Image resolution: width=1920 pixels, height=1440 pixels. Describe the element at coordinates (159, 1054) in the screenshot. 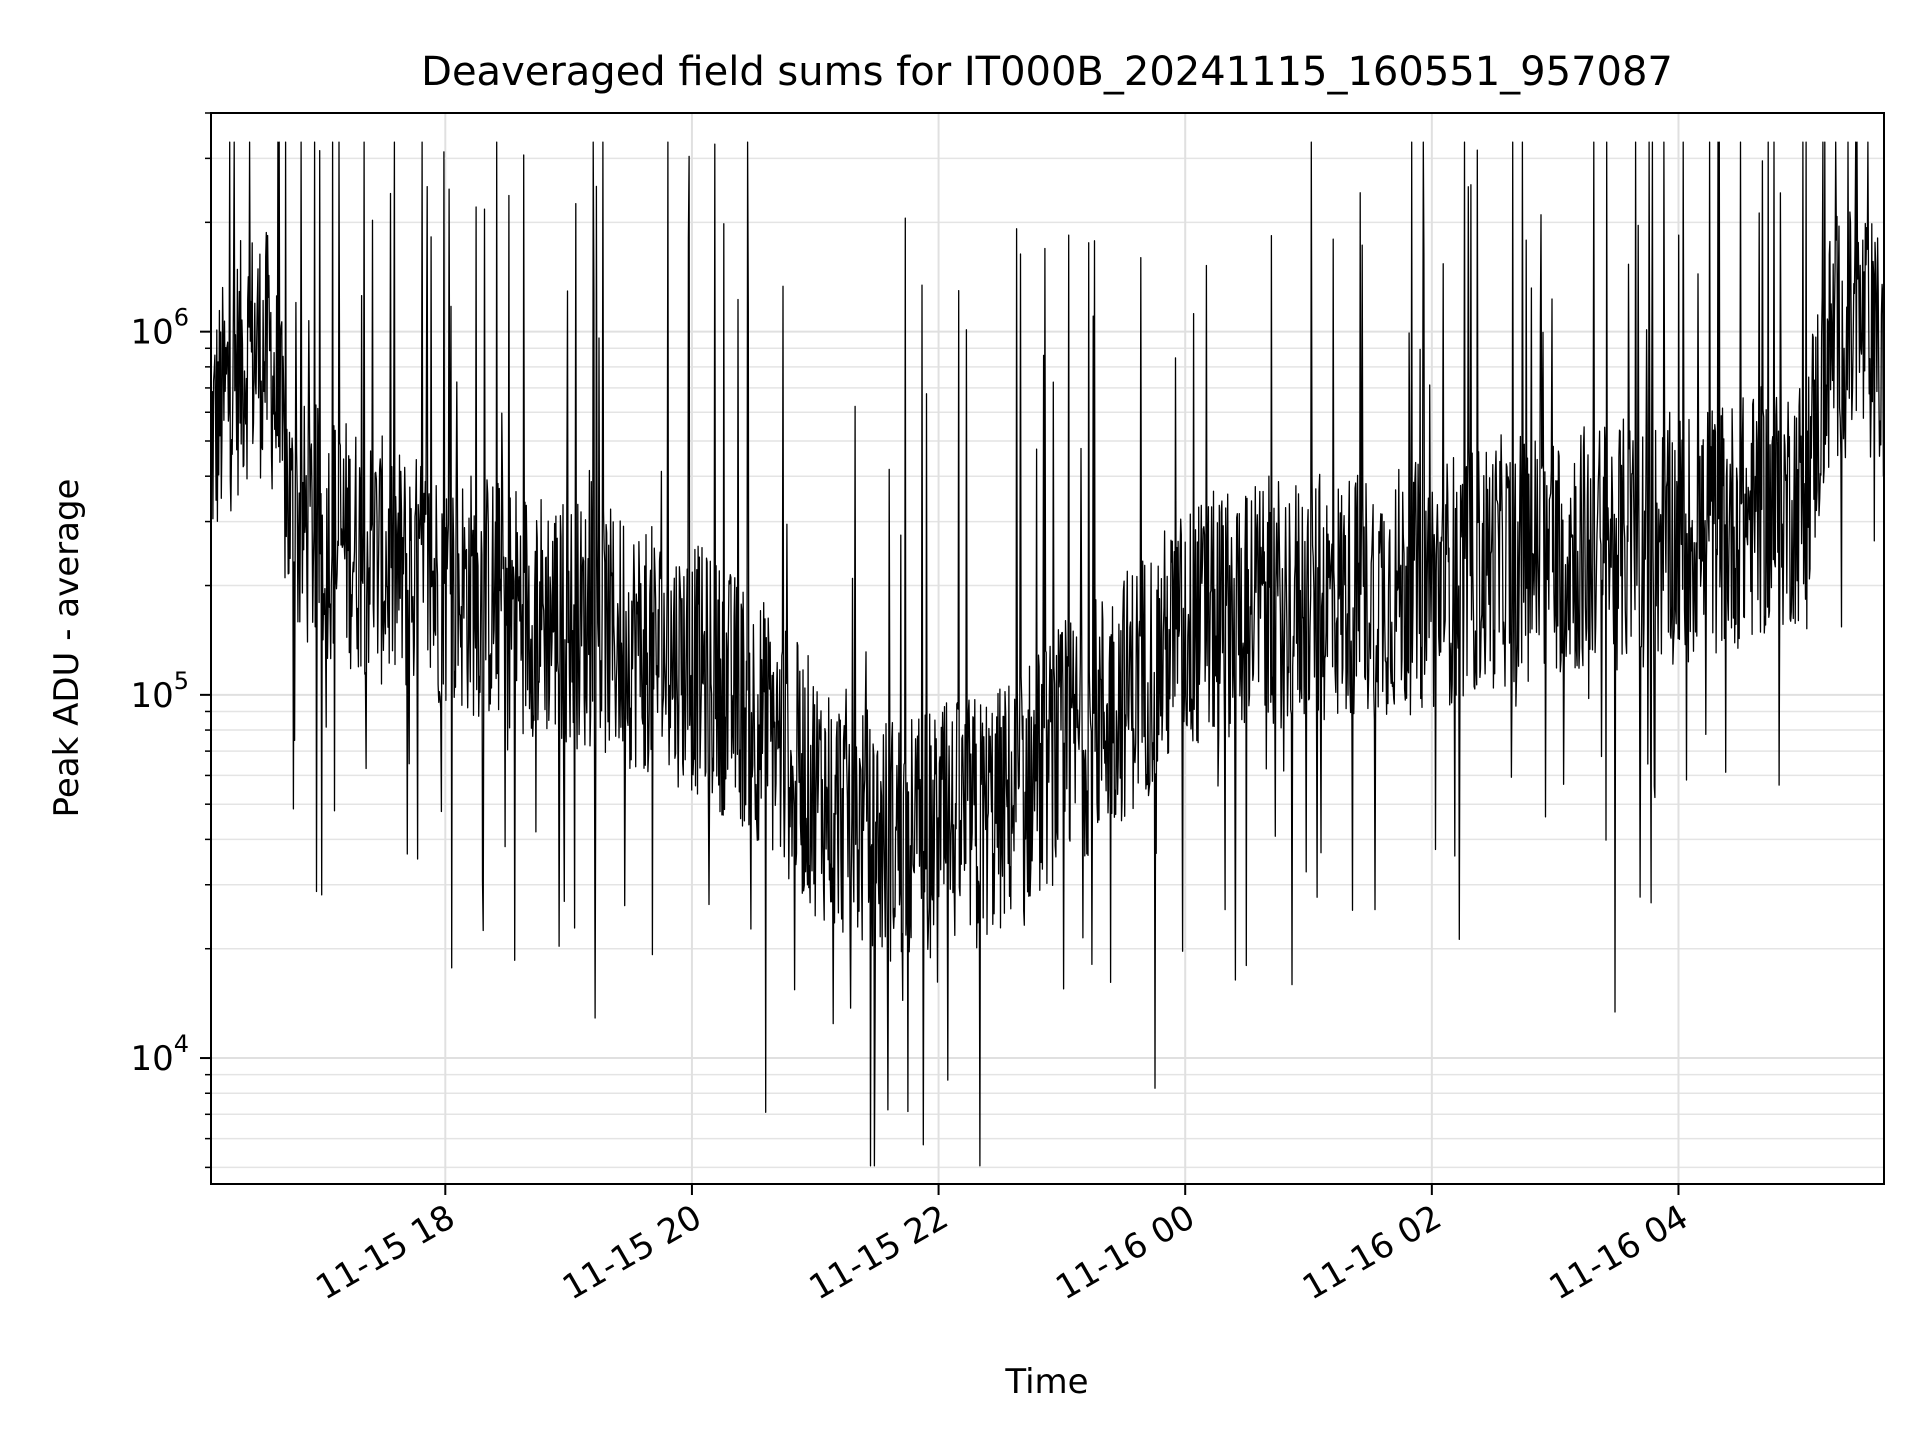

I see `y-tick-label: 10⁴` at that location.